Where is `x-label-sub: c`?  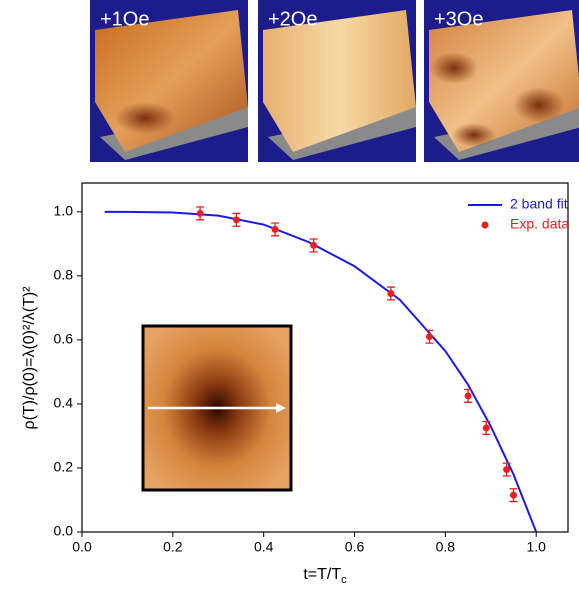 x-label-sub: c is located at coordinates (344, 580).